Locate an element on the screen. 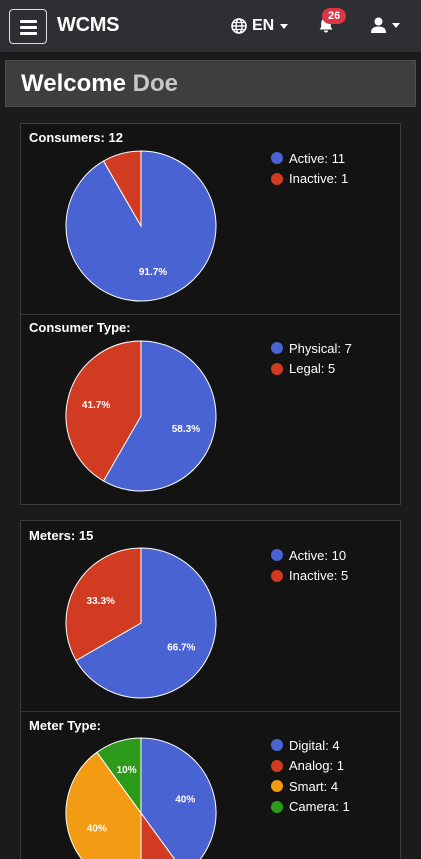 This screenshot has height=859, width=421. legend-item: Inactive: 5 is located at coordinates (309, 576).